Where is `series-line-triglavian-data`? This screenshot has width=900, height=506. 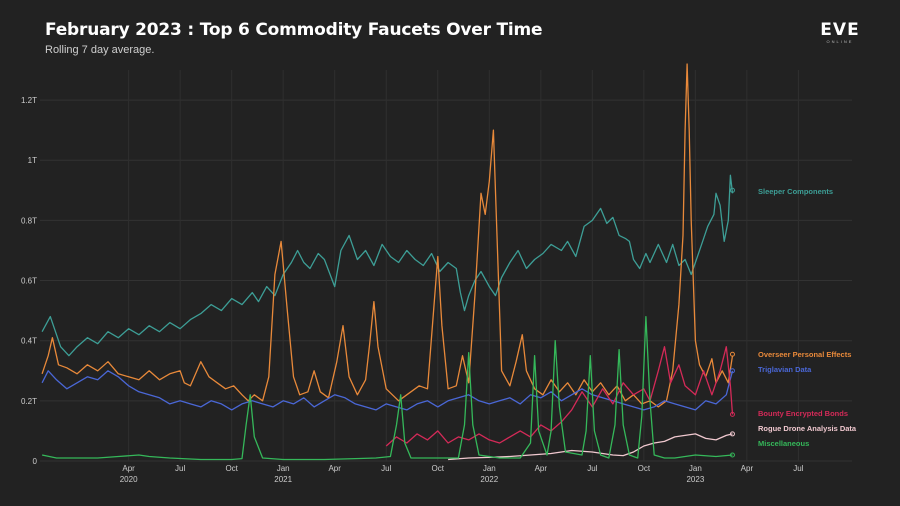
series-line-triglavian-data is located at coordinates (387, 390).